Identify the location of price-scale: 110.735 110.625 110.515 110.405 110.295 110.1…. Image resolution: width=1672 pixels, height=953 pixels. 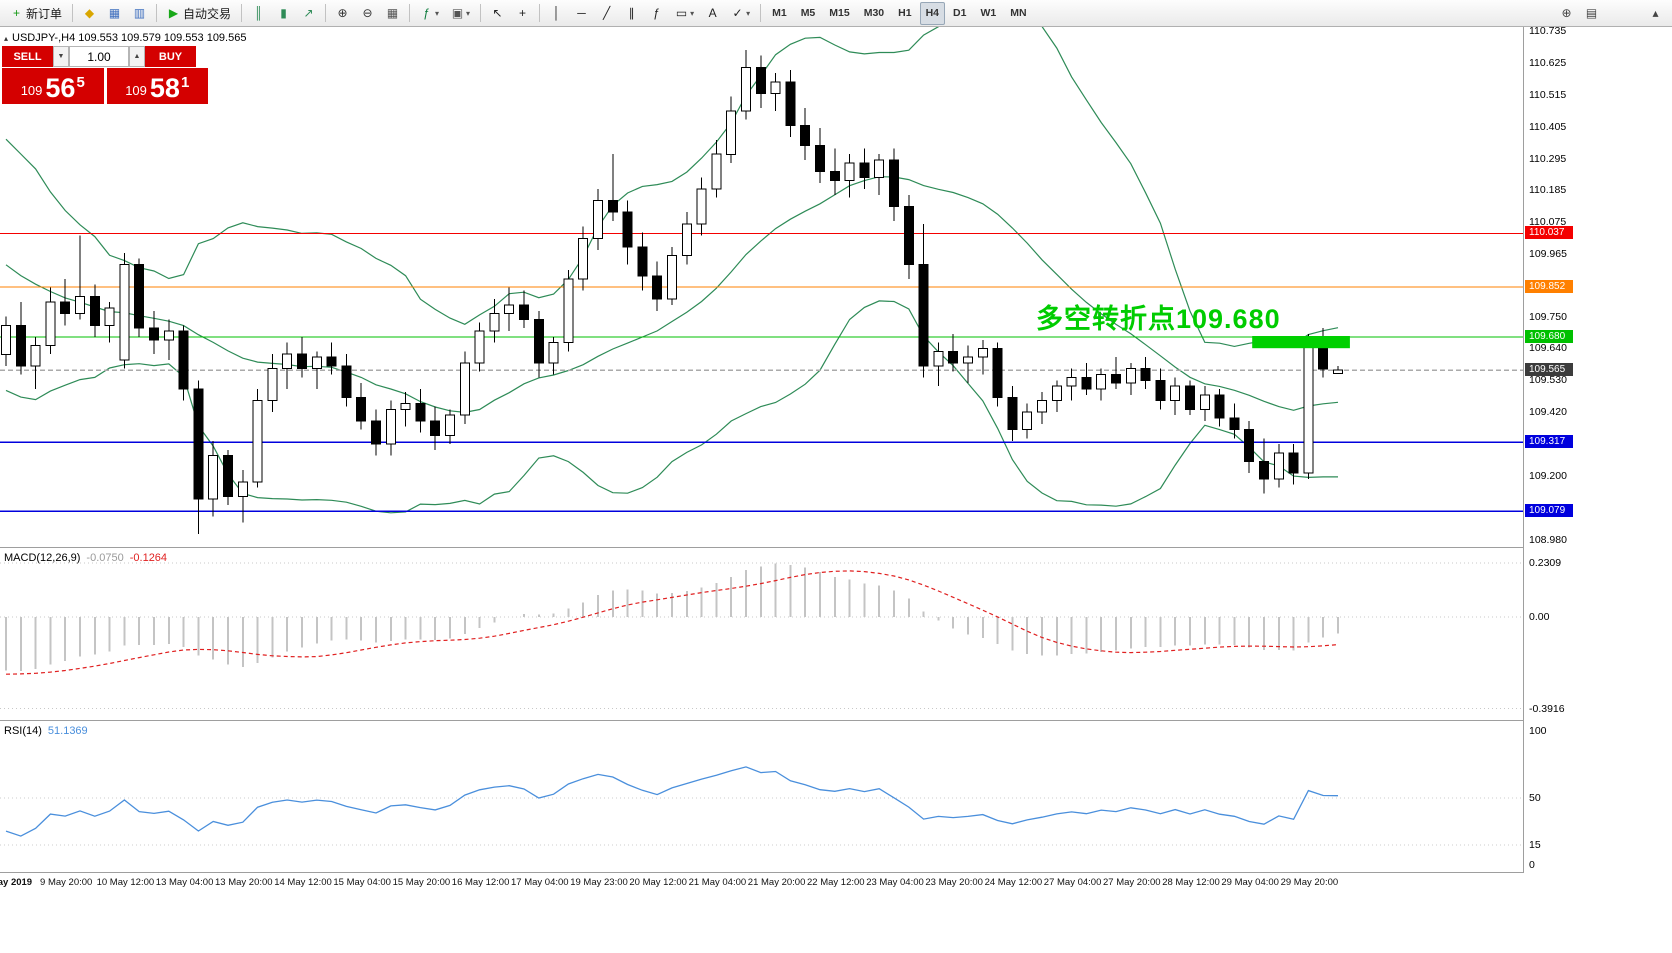
(1597, 449).